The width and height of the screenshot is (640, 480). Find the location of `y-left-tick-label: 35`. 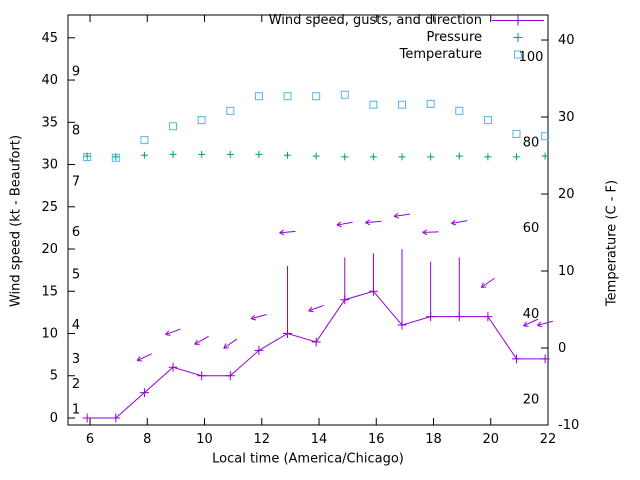

y-left-tick-label: 35 is located at coordinates (49, 122).